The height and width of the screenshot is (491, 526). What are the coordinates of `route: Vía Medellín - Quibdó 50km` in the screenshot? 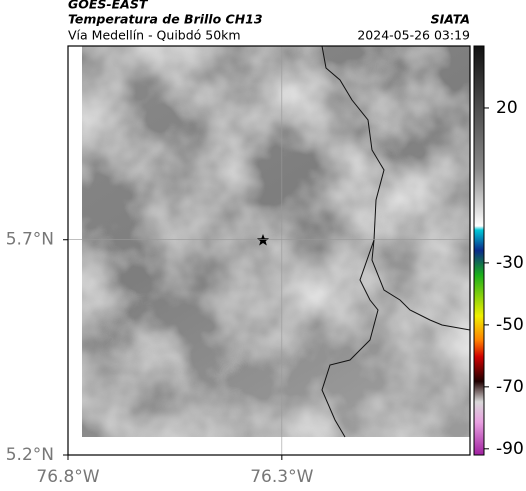 It's located at (154, 35).